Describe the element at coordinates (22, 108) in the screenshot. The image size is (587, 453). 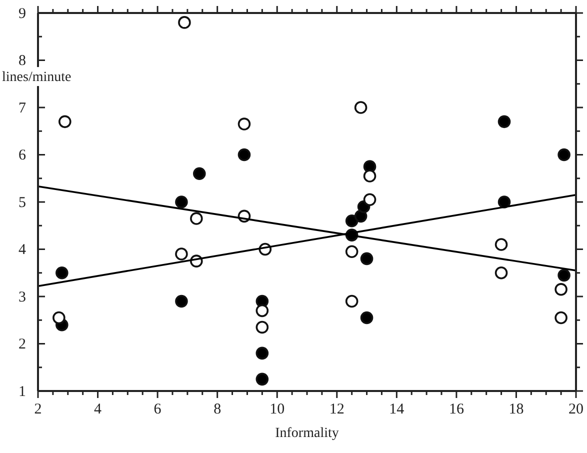
I see `y-tick-label: 7` at that location.